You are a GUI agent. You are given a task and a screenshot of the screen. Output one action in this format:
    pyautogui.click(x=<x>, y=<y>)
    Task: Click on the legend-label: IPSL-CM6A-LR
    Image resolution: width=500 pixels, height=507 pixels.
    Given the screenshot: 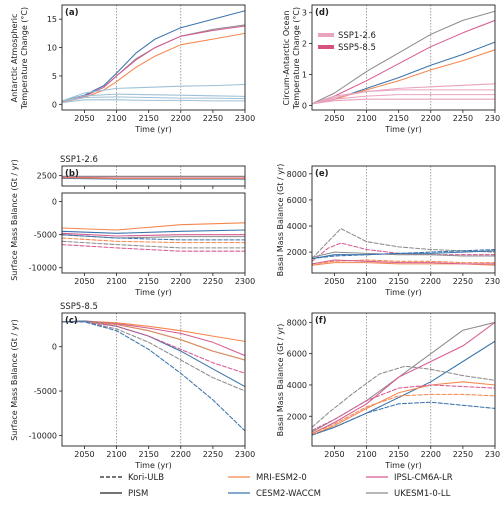 What is the action you would take?
    pyautogui.click(x=423, y=478)
    